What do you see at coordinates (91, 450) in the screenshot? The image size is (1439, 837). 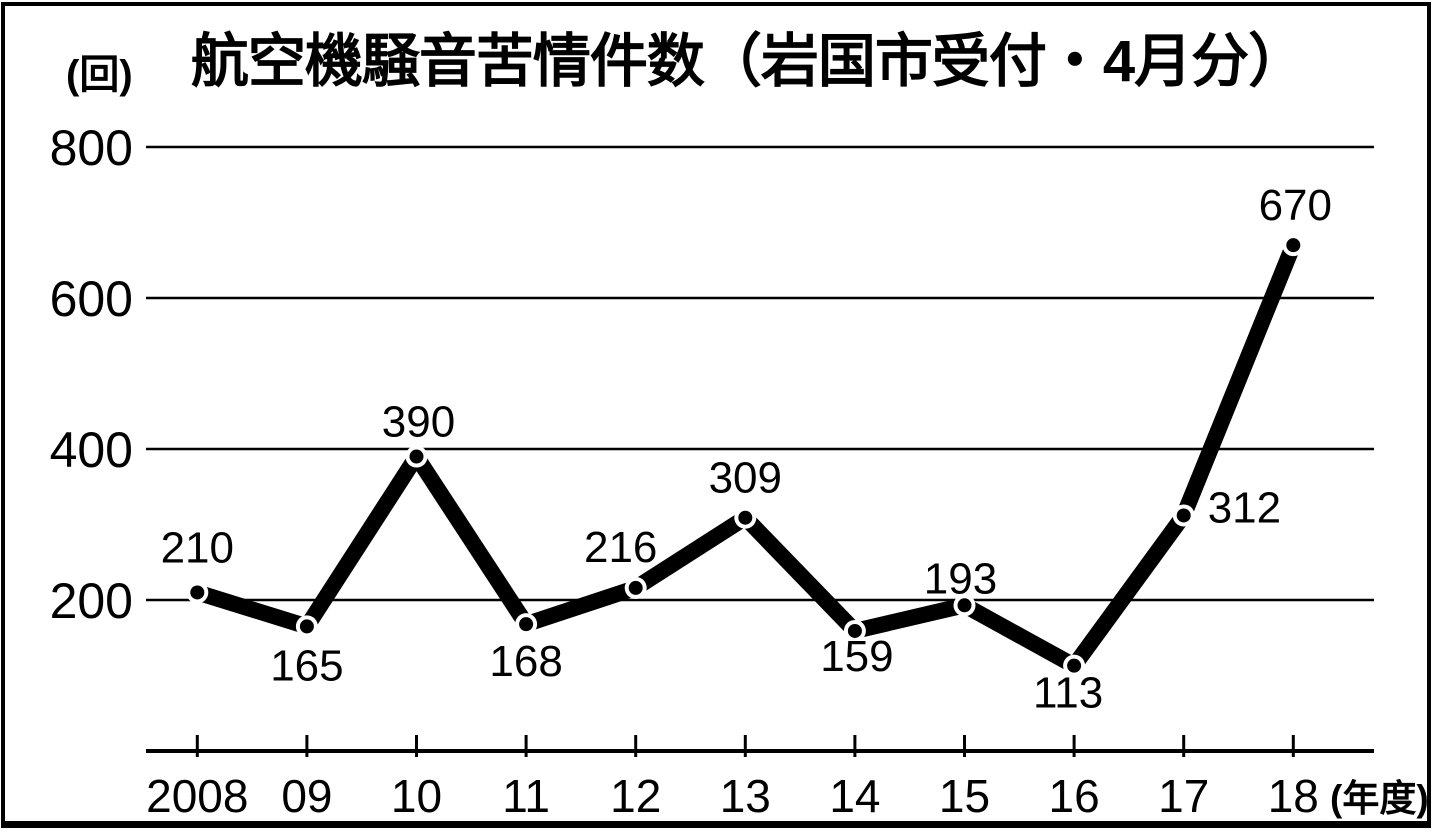 I see `y-tick-label: 400` at bounding box center [91, 450].